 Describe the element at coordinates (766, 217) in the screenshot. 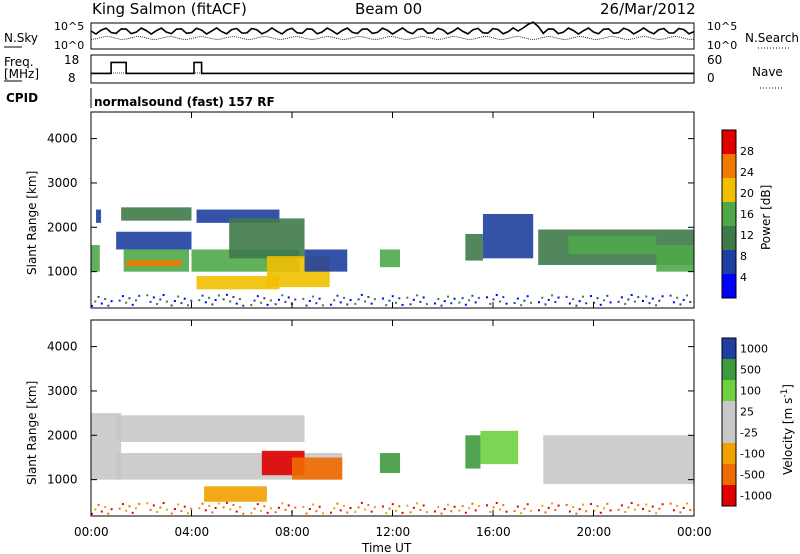

I see `power-colorbar-label: Power [dB]` at that location.